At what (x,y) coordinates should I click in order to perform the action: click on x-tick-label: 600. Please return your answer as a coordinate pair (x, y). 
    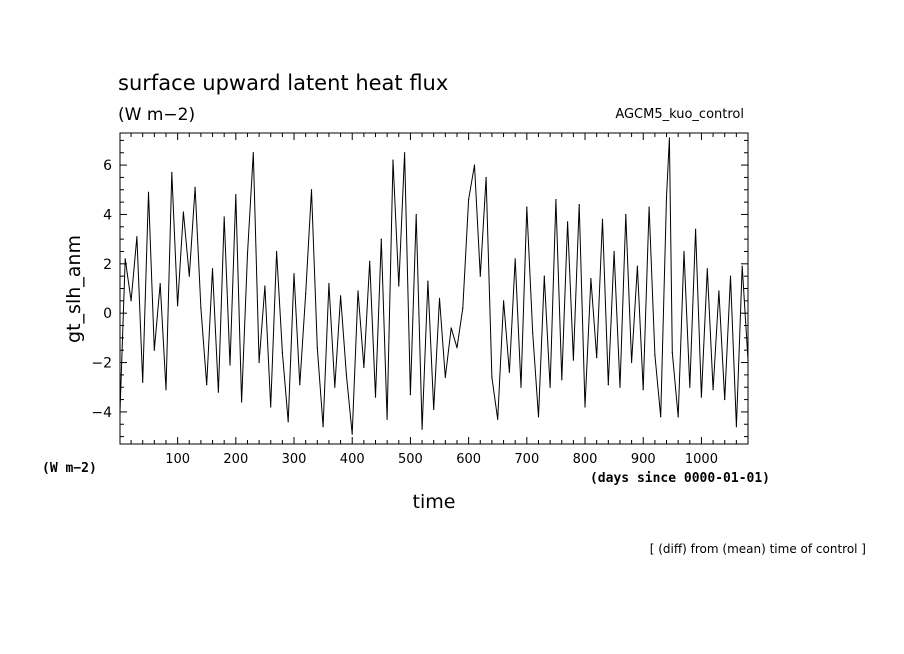
    Looking at the image, I should click on (468, 459).